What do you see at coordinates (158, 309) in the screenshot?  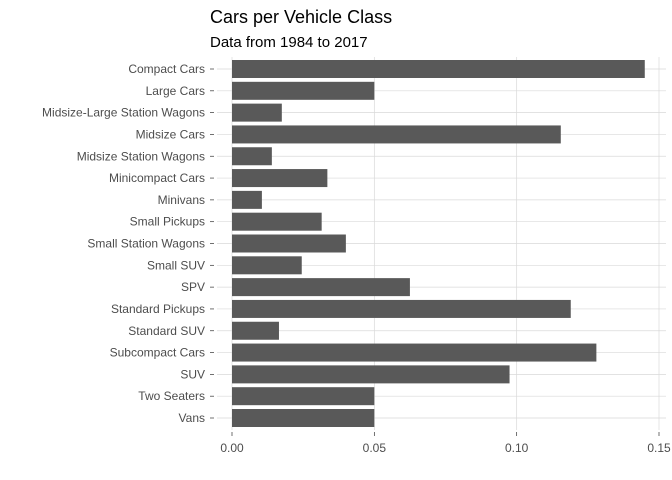 I see `y-tick-label: Standard Pickups` at bounding box center [158, 309].